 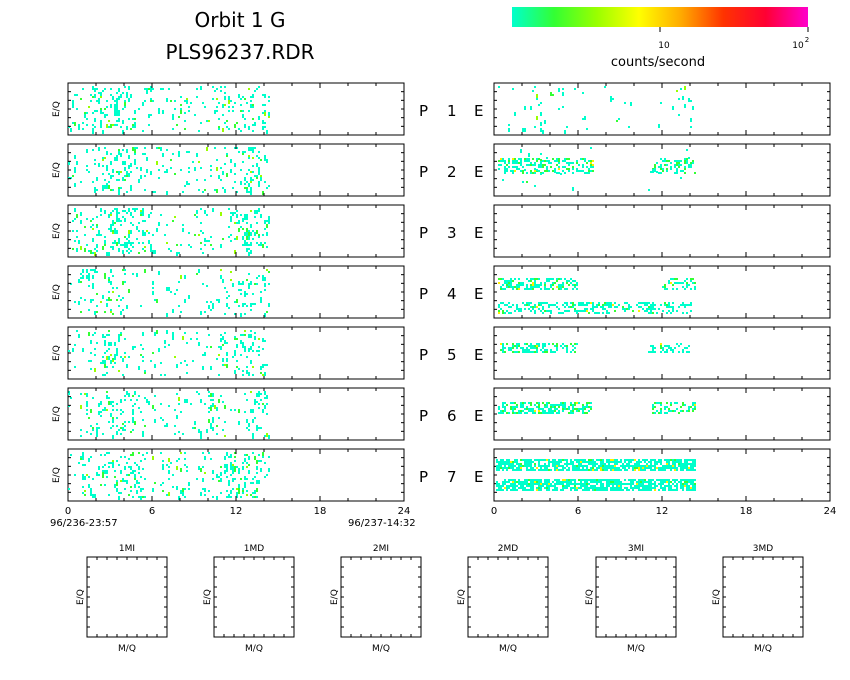 What do you see at coordinates (508, 649) in the screenshot?
I see `bottom-panel-xlabel: M/Q` at bounding box center [508, 649].